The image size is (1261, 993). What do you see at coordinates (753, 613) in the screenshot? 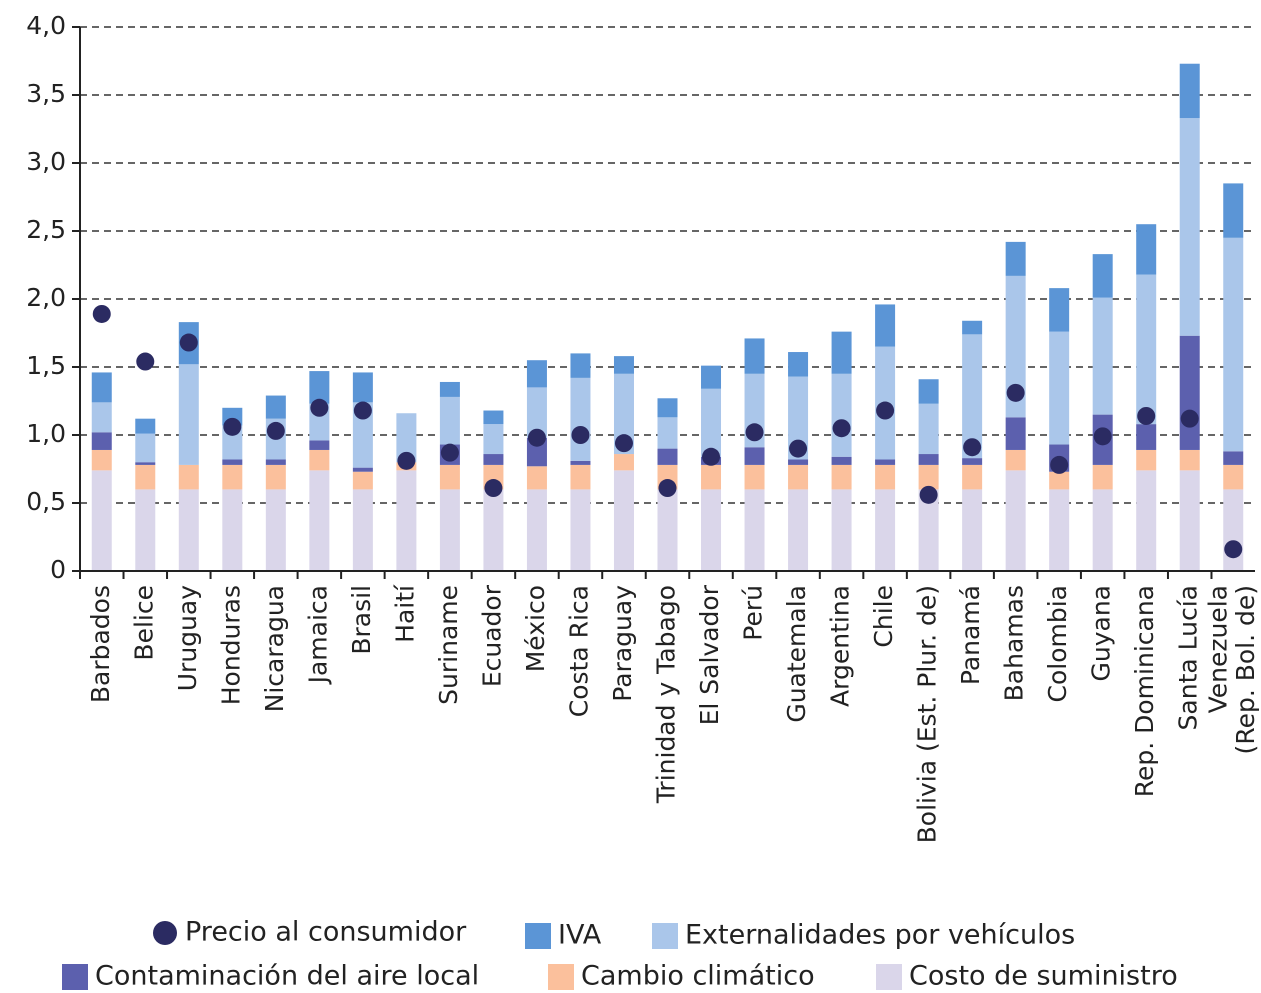
I see `x-tick-label: Perú` at bounding box center [753, 613].